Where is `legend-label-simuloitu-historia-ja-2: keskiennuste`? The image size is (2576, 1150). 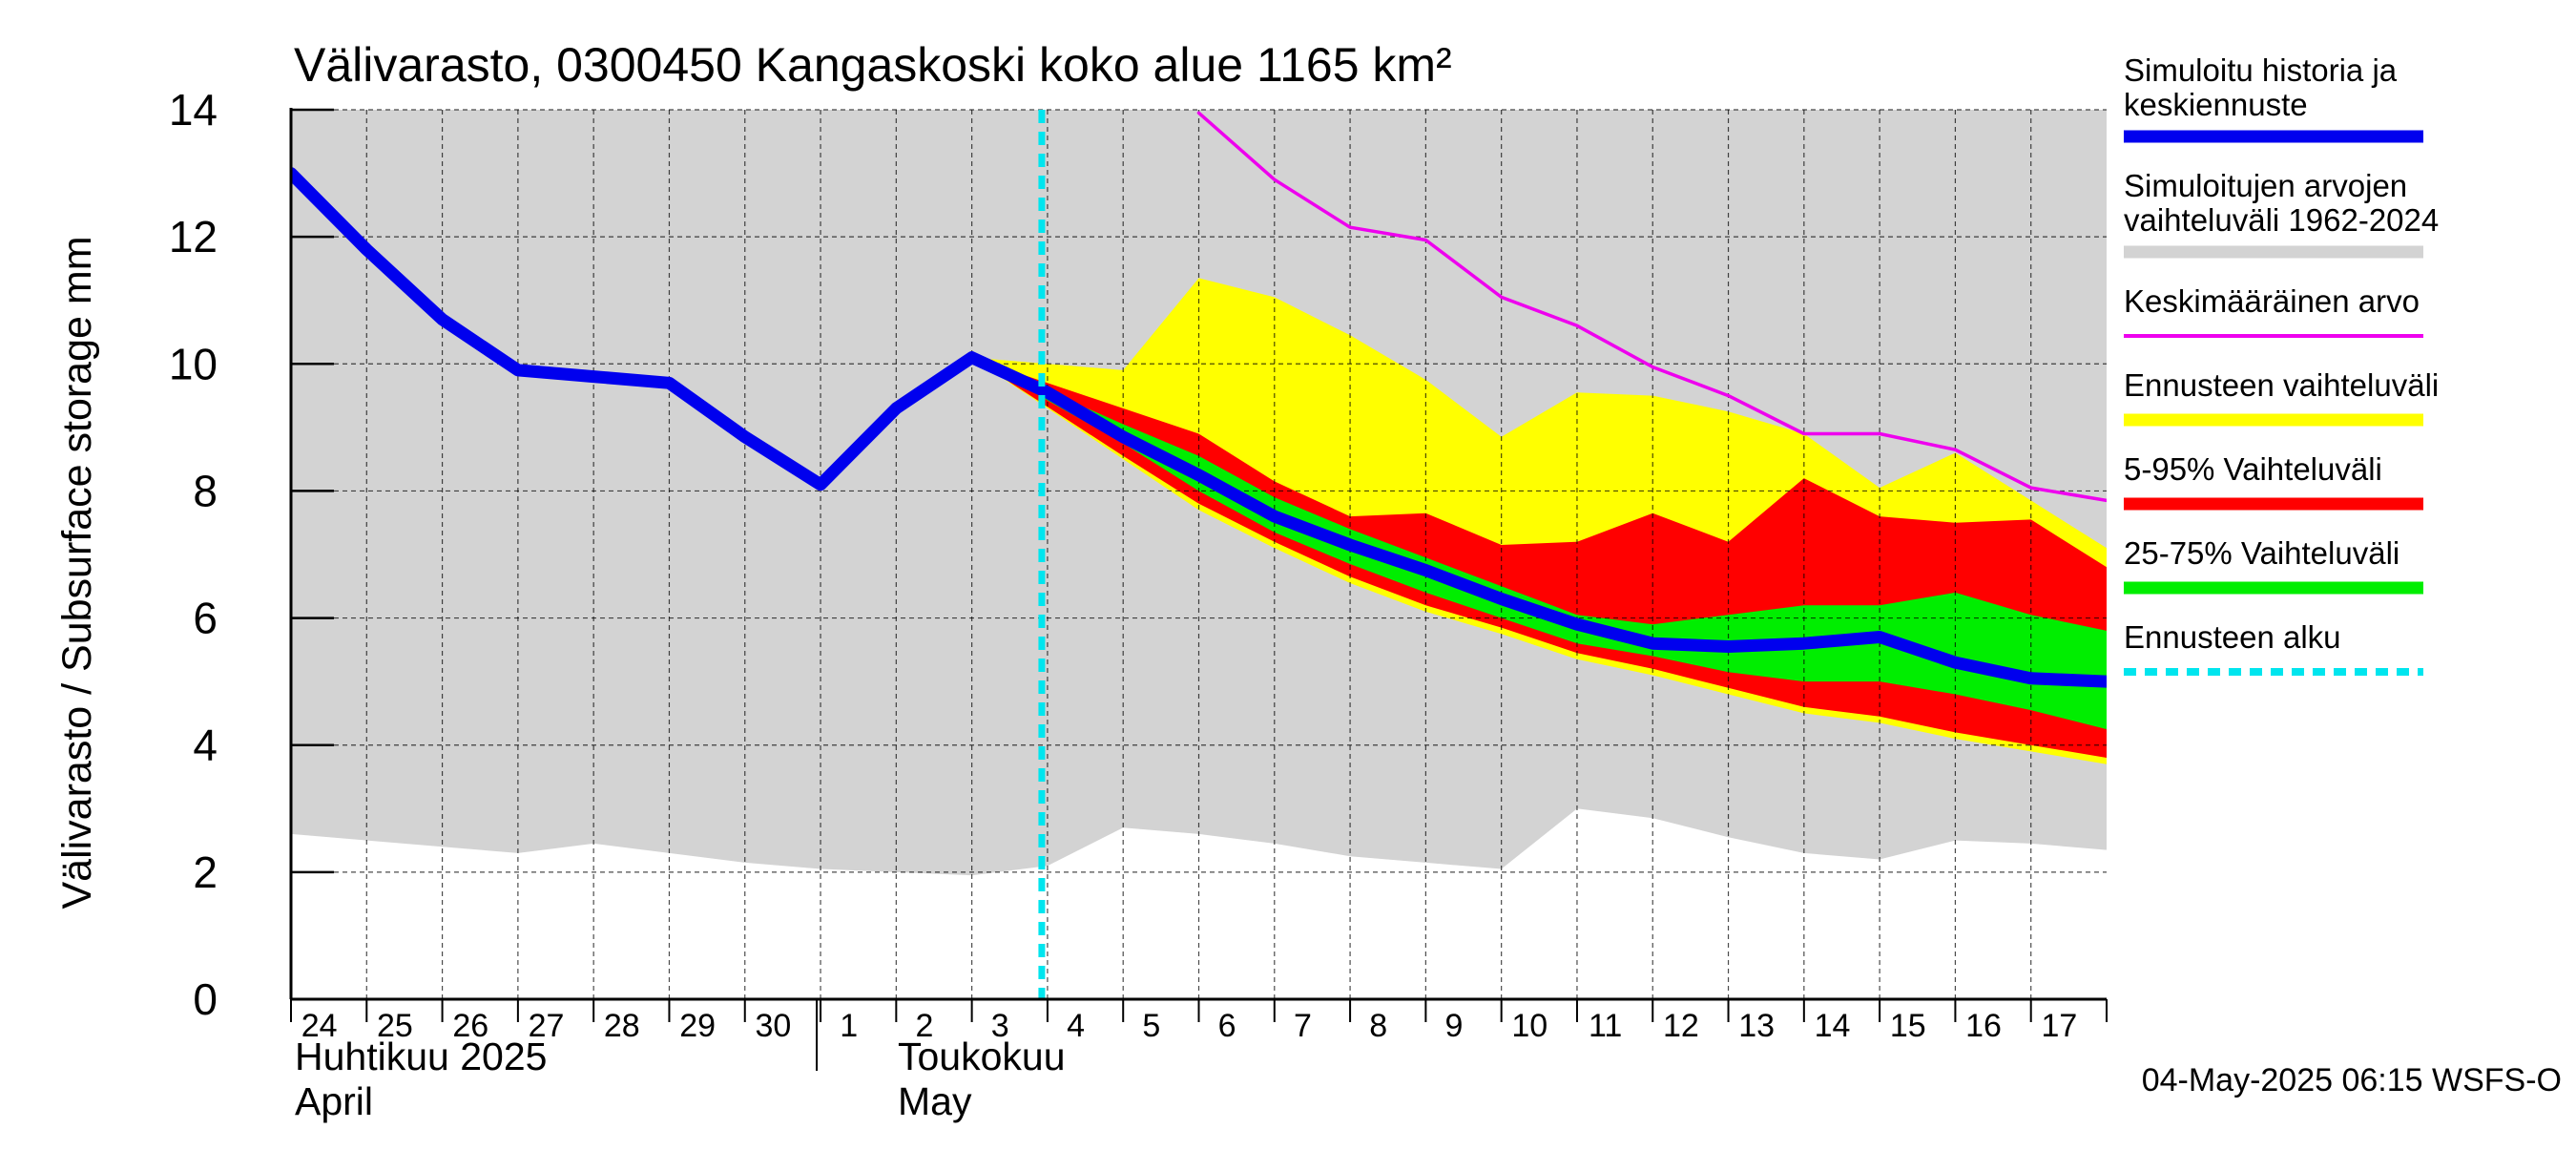 legend-label-simuloitu-historia-ja-2: keskiennuste is located at coordinates (2216, 104).